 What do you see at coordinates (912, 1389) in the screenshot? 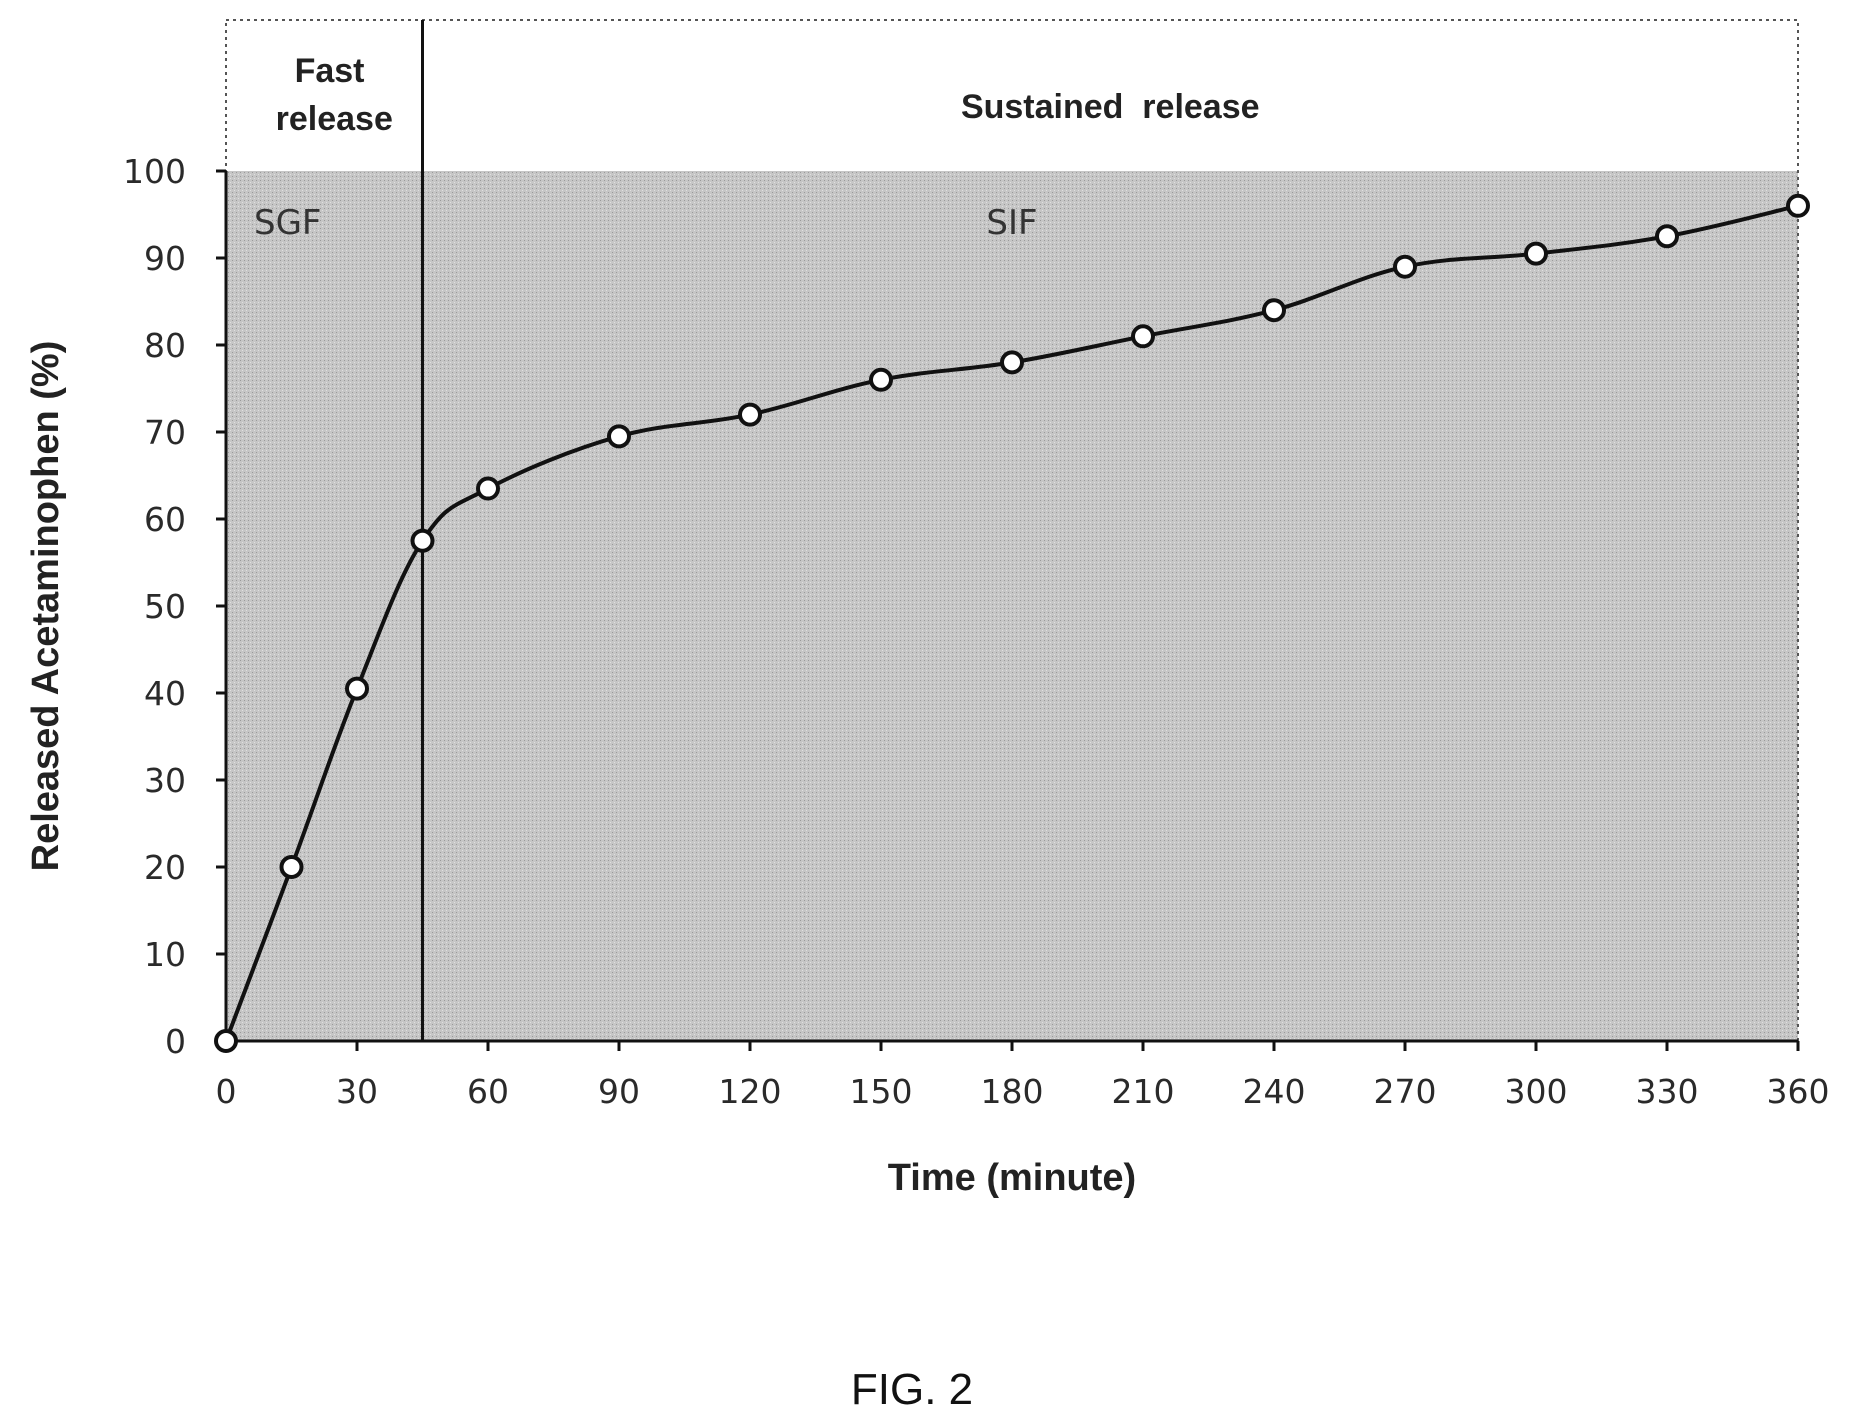
I see `figure-caption: FIG. 2` at bounding box center [912, 1389].